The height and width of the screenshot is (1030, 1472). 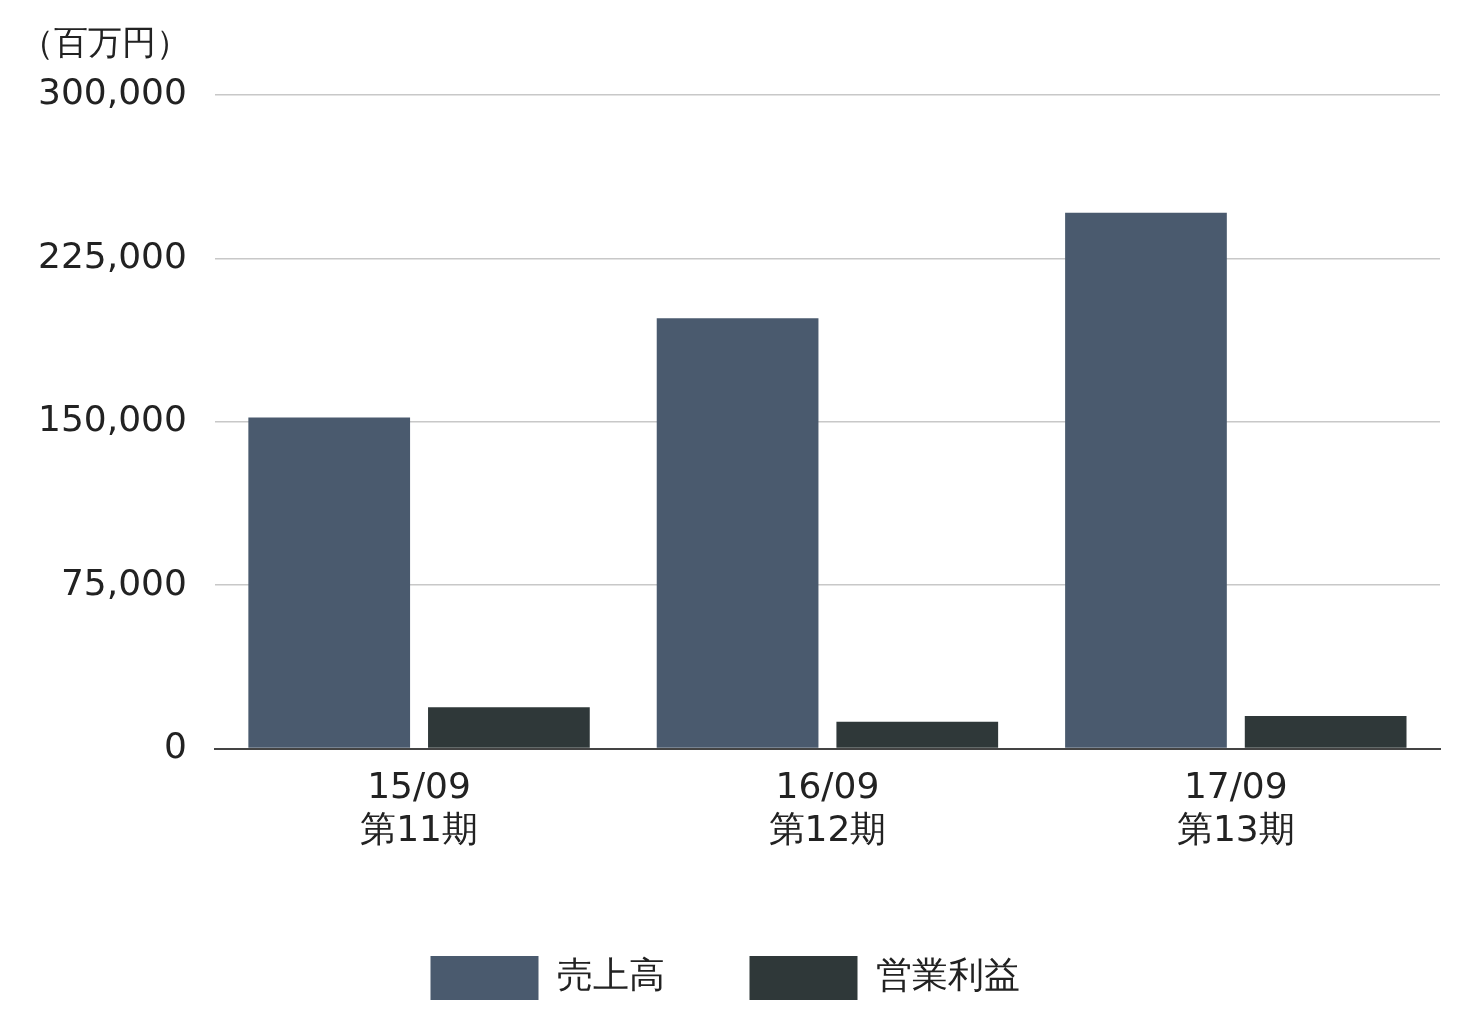 I want to click on x-tick-label: 15/09 第11期, so click(x=419, y=806).